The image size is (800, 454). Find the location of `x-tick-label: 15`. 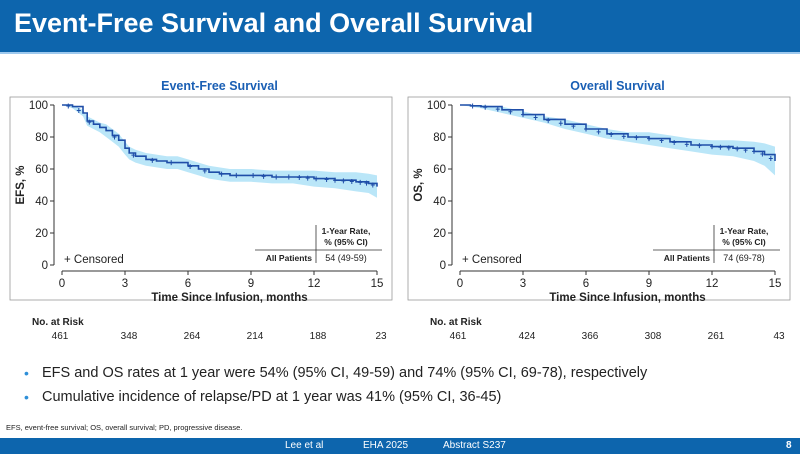

x-tick-label: 15 is located at coordinates (377, 284).